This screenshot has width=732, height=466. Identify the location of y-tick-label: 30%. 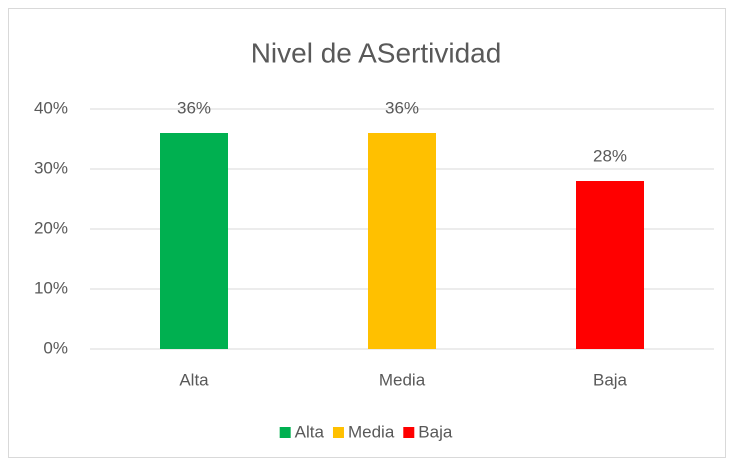
(51, 167).